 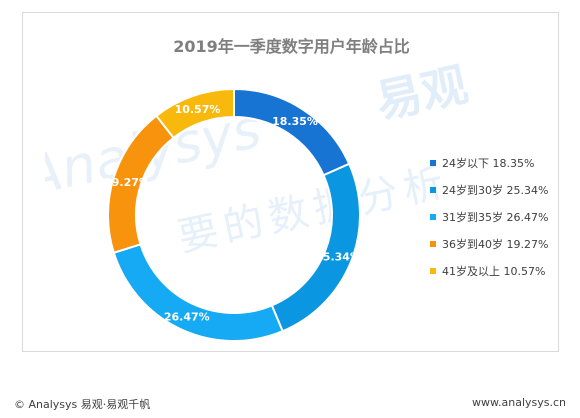 What do you see at coordinates (291, 46) in the screenshot?
I see `chart-title: 2019年一季度数字用户年龄占比` at bounding box center [291, 46].